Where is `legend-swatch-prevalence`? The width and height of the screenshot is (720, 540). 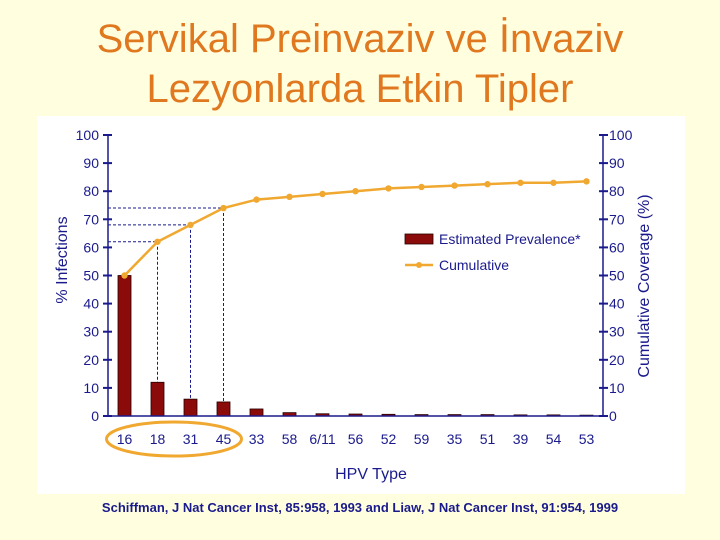 legend-swatch-prevalence is located at coordinates (419, 239).